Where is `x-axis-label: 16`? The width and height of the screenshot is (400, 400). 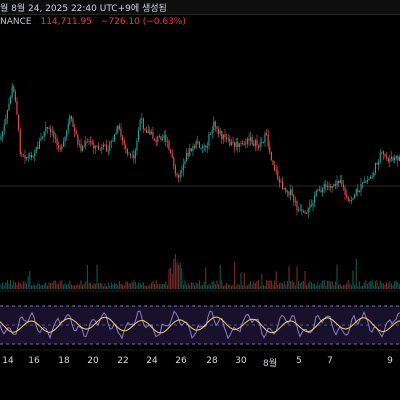 x-axis-label: 16 is located at coordinates (34, 361).